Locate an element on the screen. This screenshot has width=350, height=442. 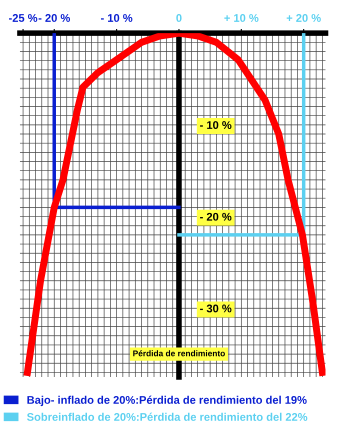
legend-label: Sobreinflado de 20%:Pérdida de rendimiento del 22% is located at coordinates (167, 416).